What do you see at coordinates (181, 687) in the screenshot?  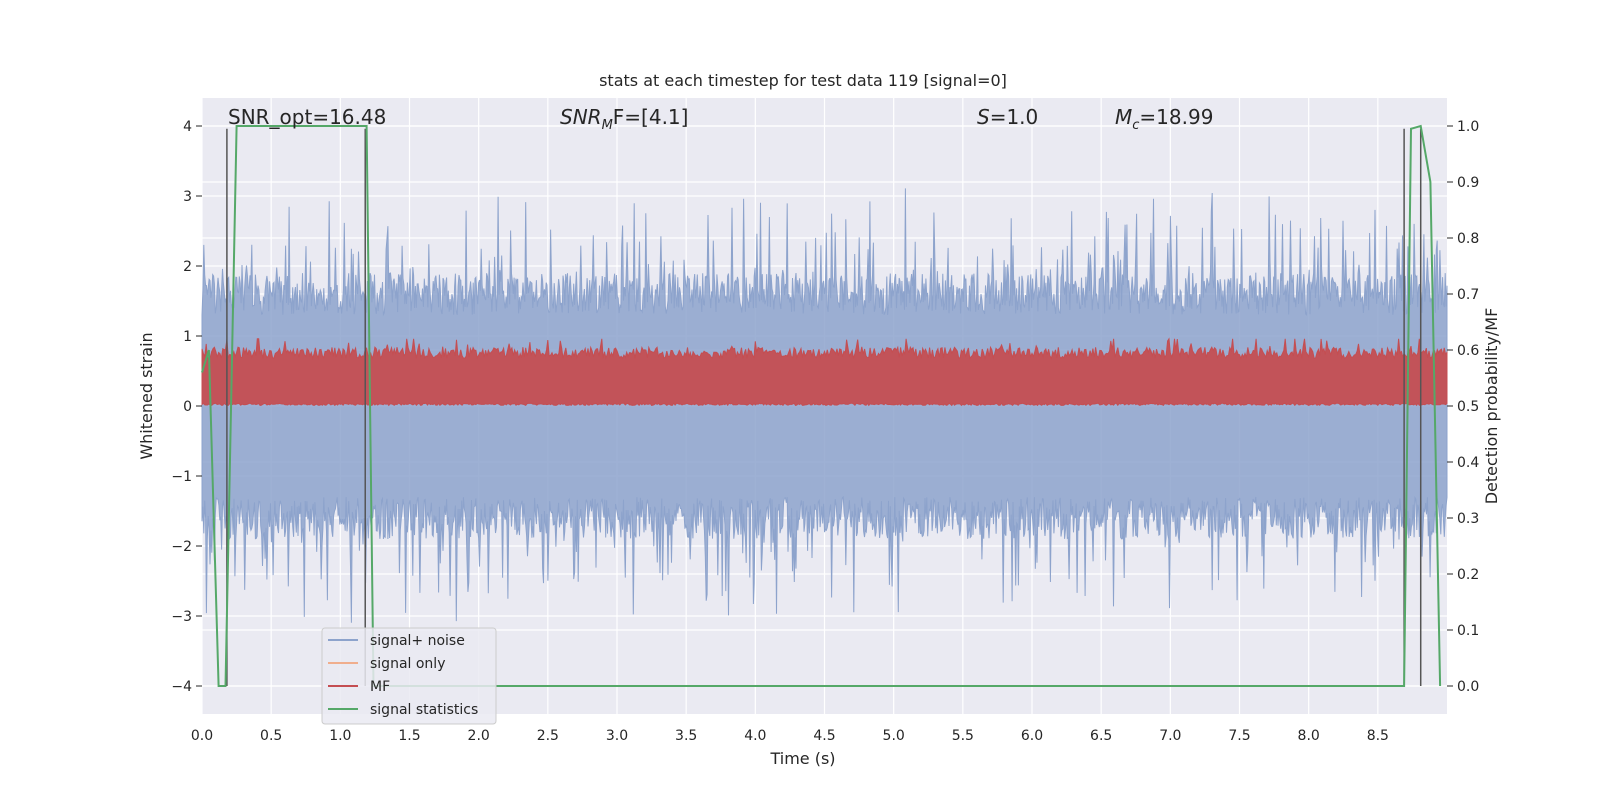 I see `y-tick-label-left: −4` at bounding box center [181, 687].